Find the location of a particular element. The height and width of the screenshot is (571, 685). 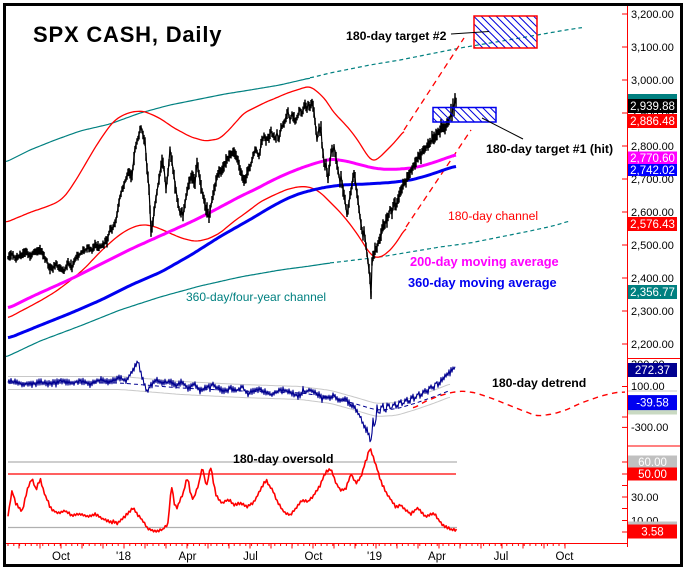

svg-text: 360-day moving average is located at coordinates (482, 282).